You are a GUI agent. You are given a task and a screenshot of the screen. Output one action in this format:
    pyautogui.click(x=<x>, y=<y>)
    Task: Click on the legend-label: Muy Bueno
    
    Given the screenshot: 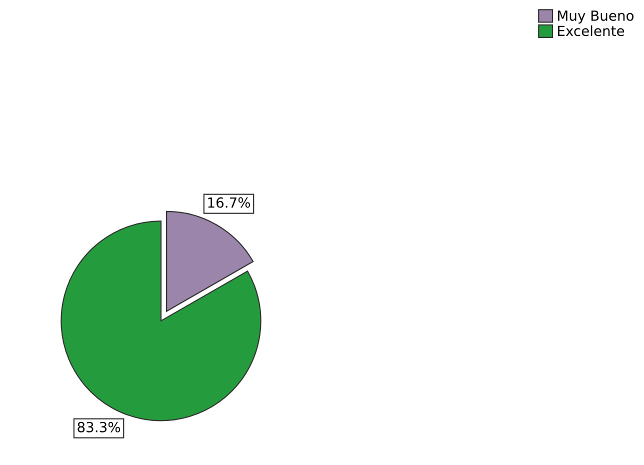 What is the action you would take?
    pyautogui.click(x=596, y=17)
    